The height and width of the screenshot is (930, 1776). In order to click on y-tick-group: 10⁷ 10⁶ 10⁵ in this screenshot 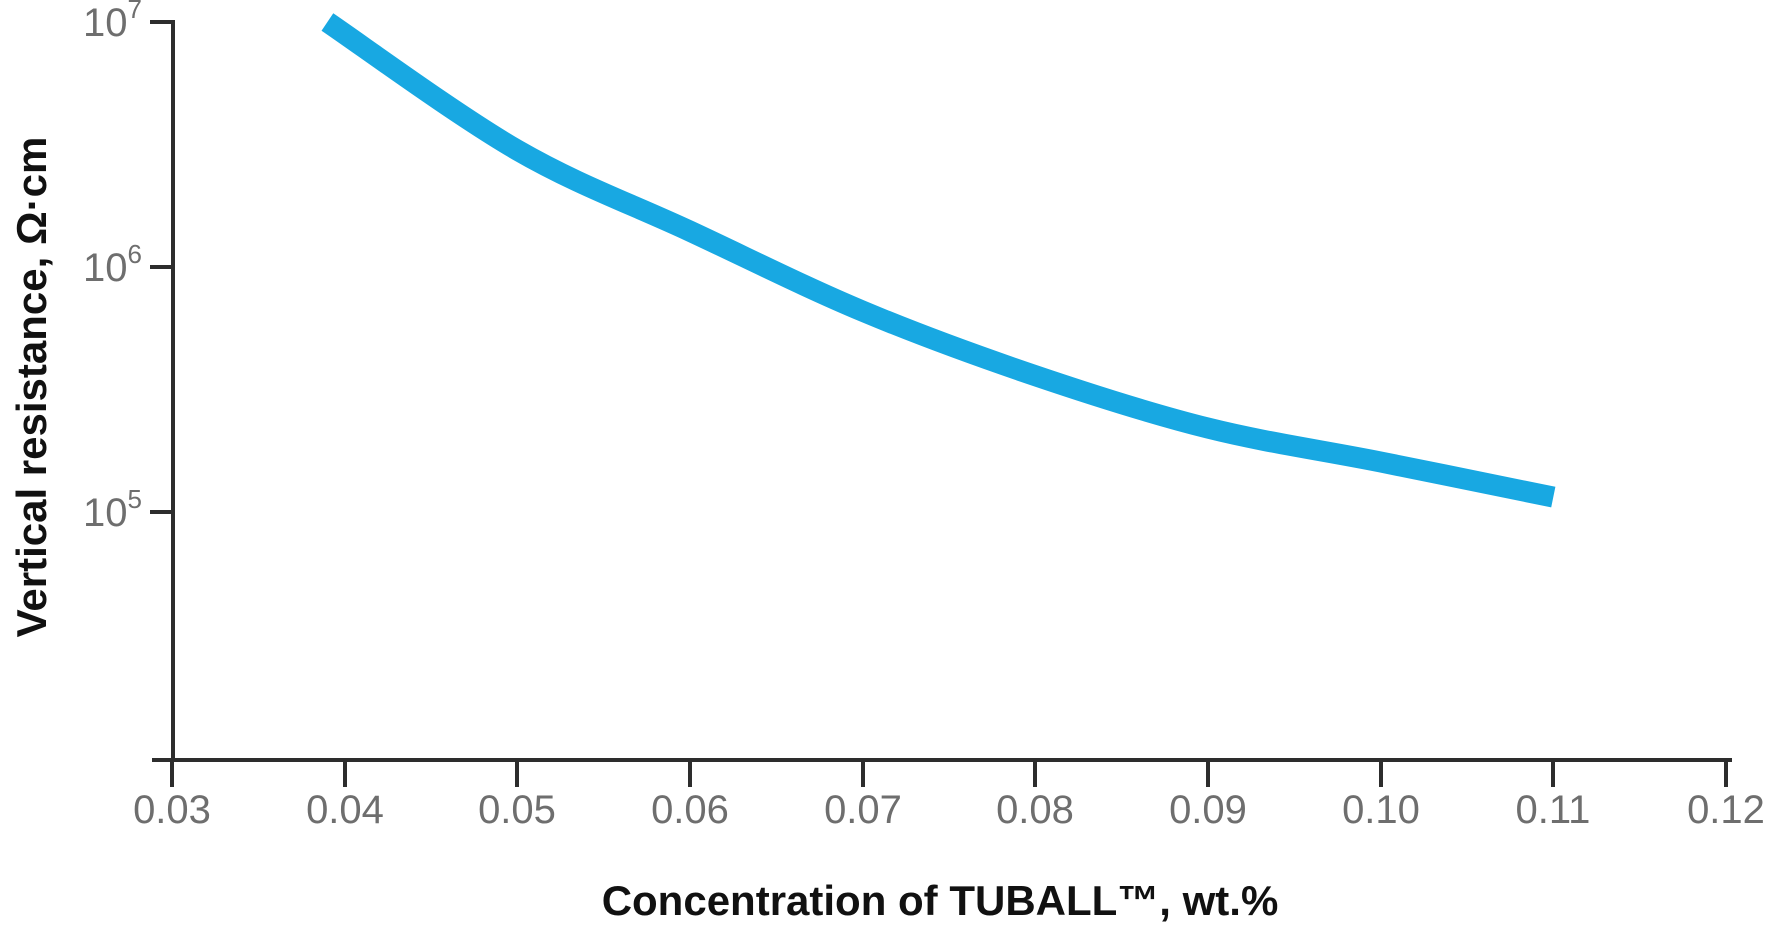, I will do `click(128, 267)`.